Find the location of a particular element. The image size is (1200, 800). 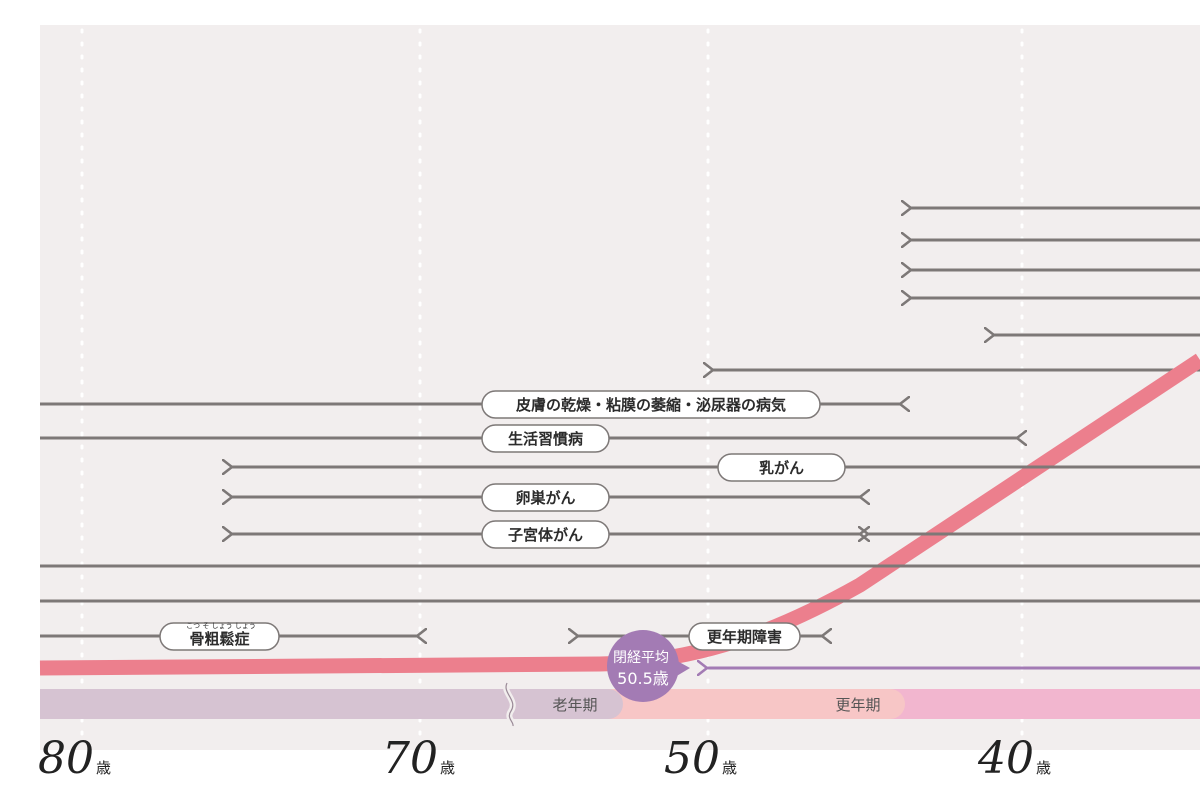

age-label-50: 50 歳 is located at coordinates (700, 758).